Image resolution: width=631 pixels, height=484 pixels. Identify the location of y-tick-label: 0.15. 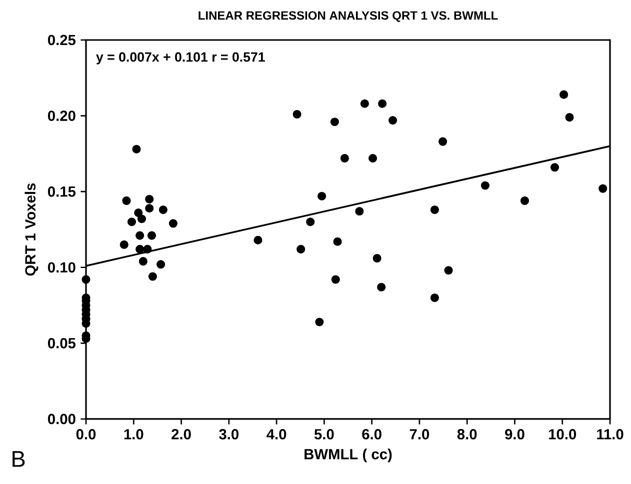
(62, 191).